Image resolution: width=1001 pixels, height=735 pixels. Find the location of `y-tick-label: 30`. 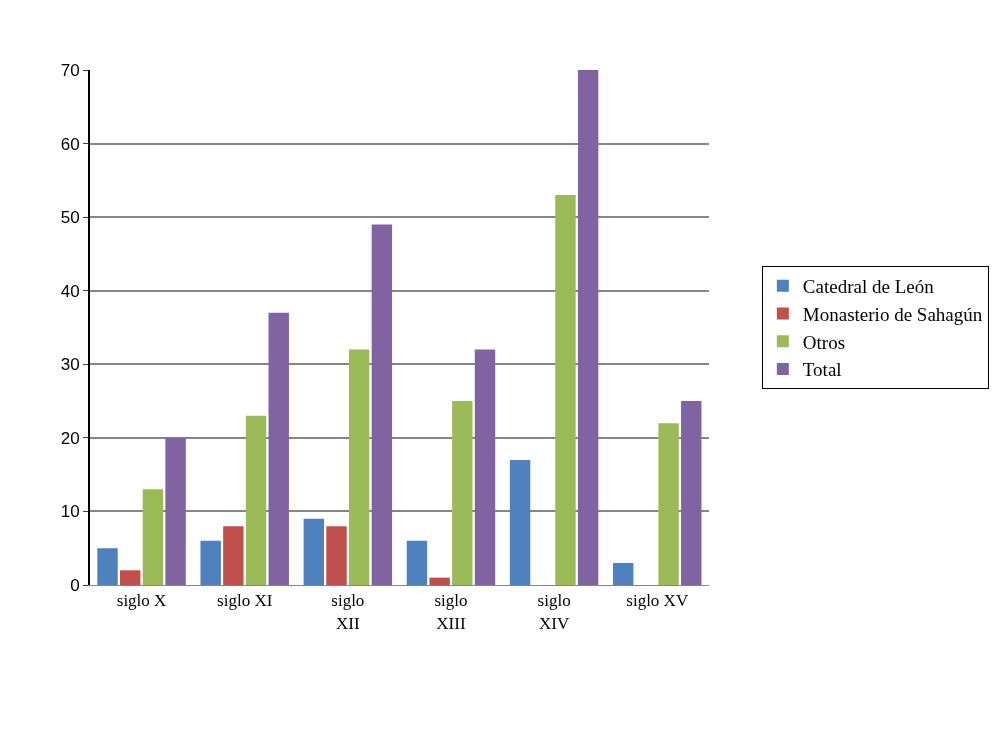

y-tick-label: 30 is located at coordinates (70, 365).